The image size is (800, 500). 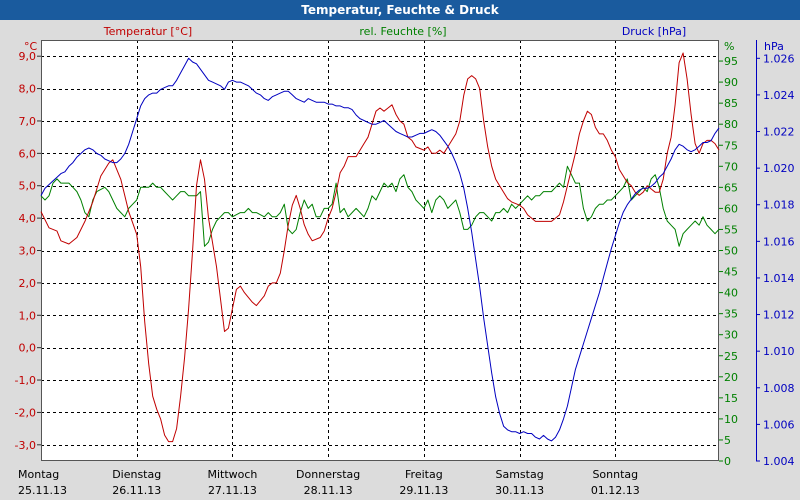 What do you see at coordinates (38, 474) in the screenshot?
I see `x-tick-day: Montag` at bounding box center [38, 474].